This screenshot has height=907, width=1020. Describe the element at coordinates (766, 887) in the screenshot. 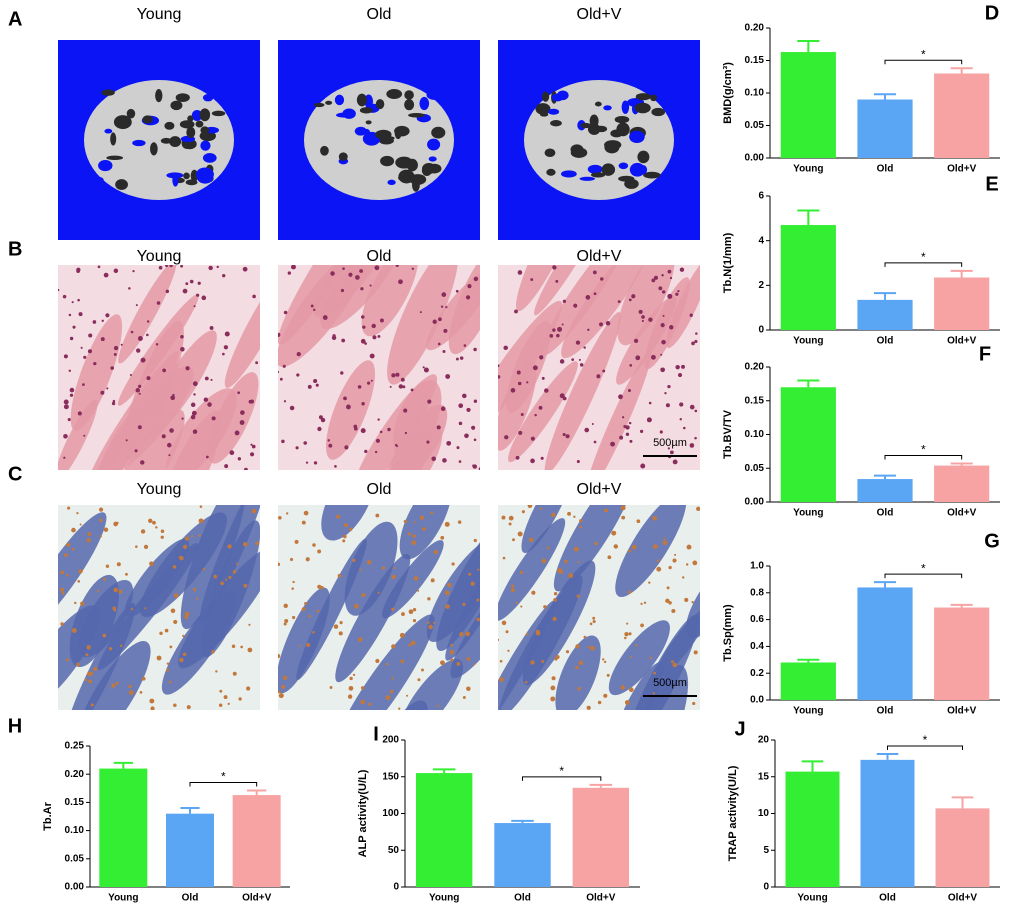

I see `y-tick-label: 0` at that location.